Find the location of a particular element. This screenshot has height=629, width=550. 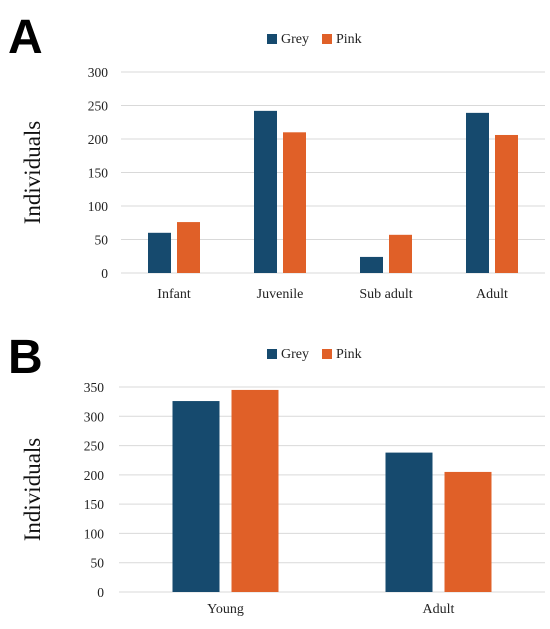

bar-grey-young is located at coordinates (196, 496).